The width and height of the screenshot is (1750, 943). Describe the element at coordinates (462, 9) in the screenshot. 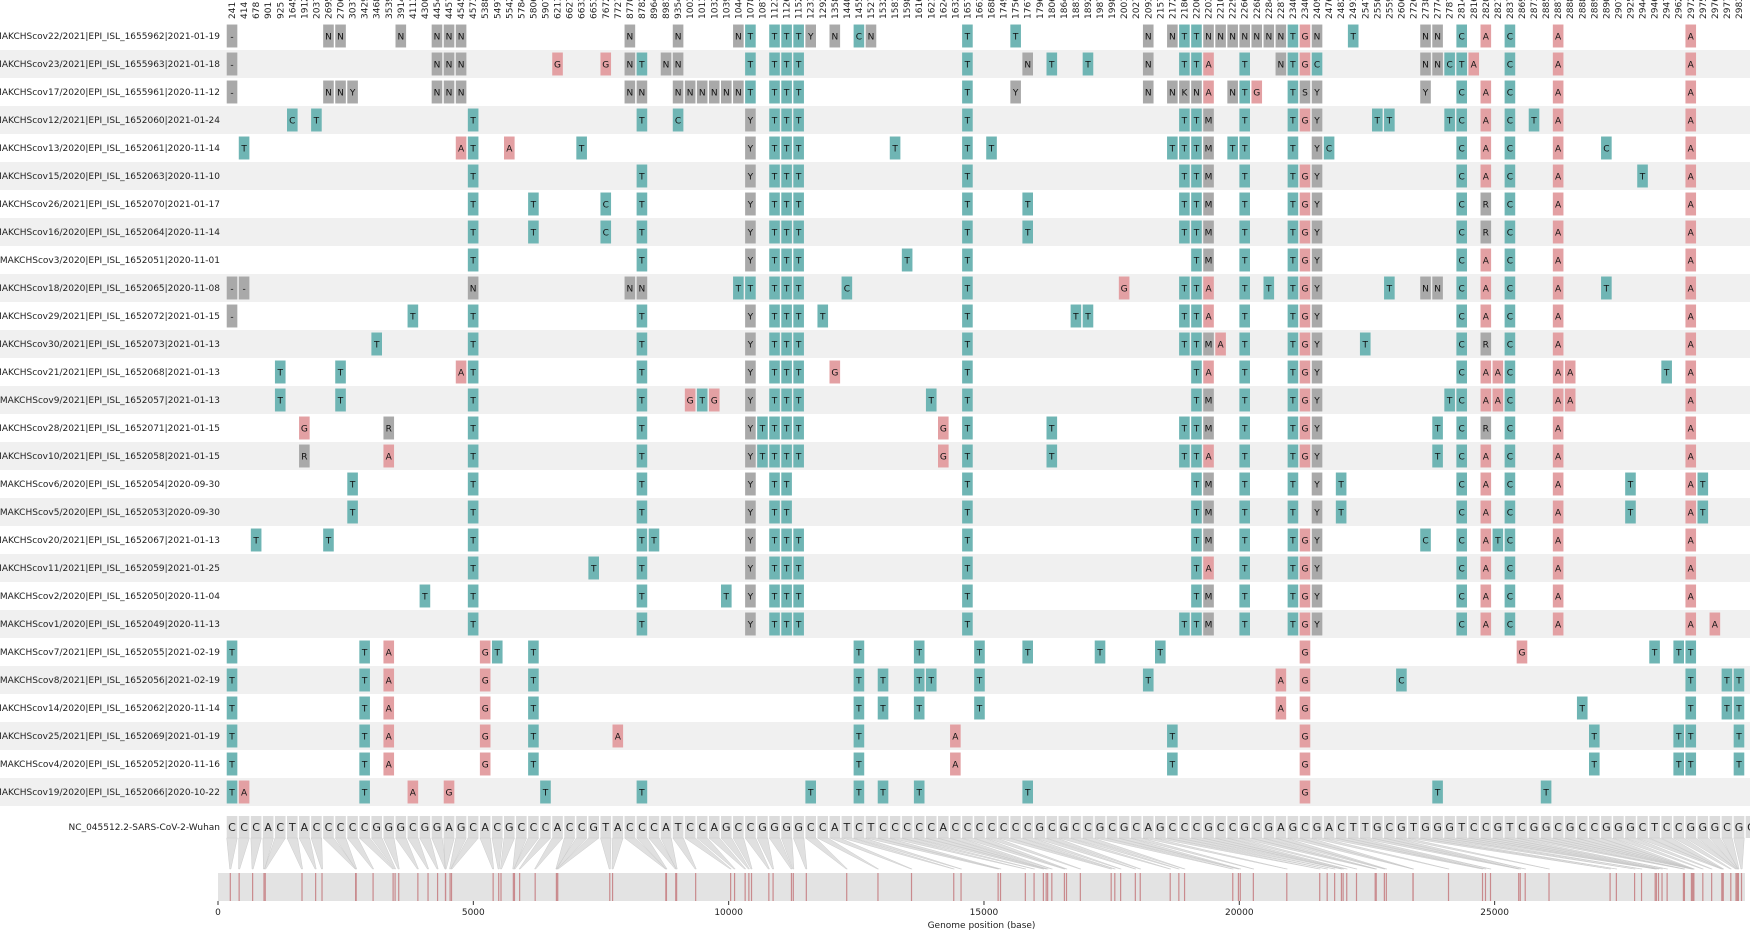

I see `position-label: 4545` at that location.